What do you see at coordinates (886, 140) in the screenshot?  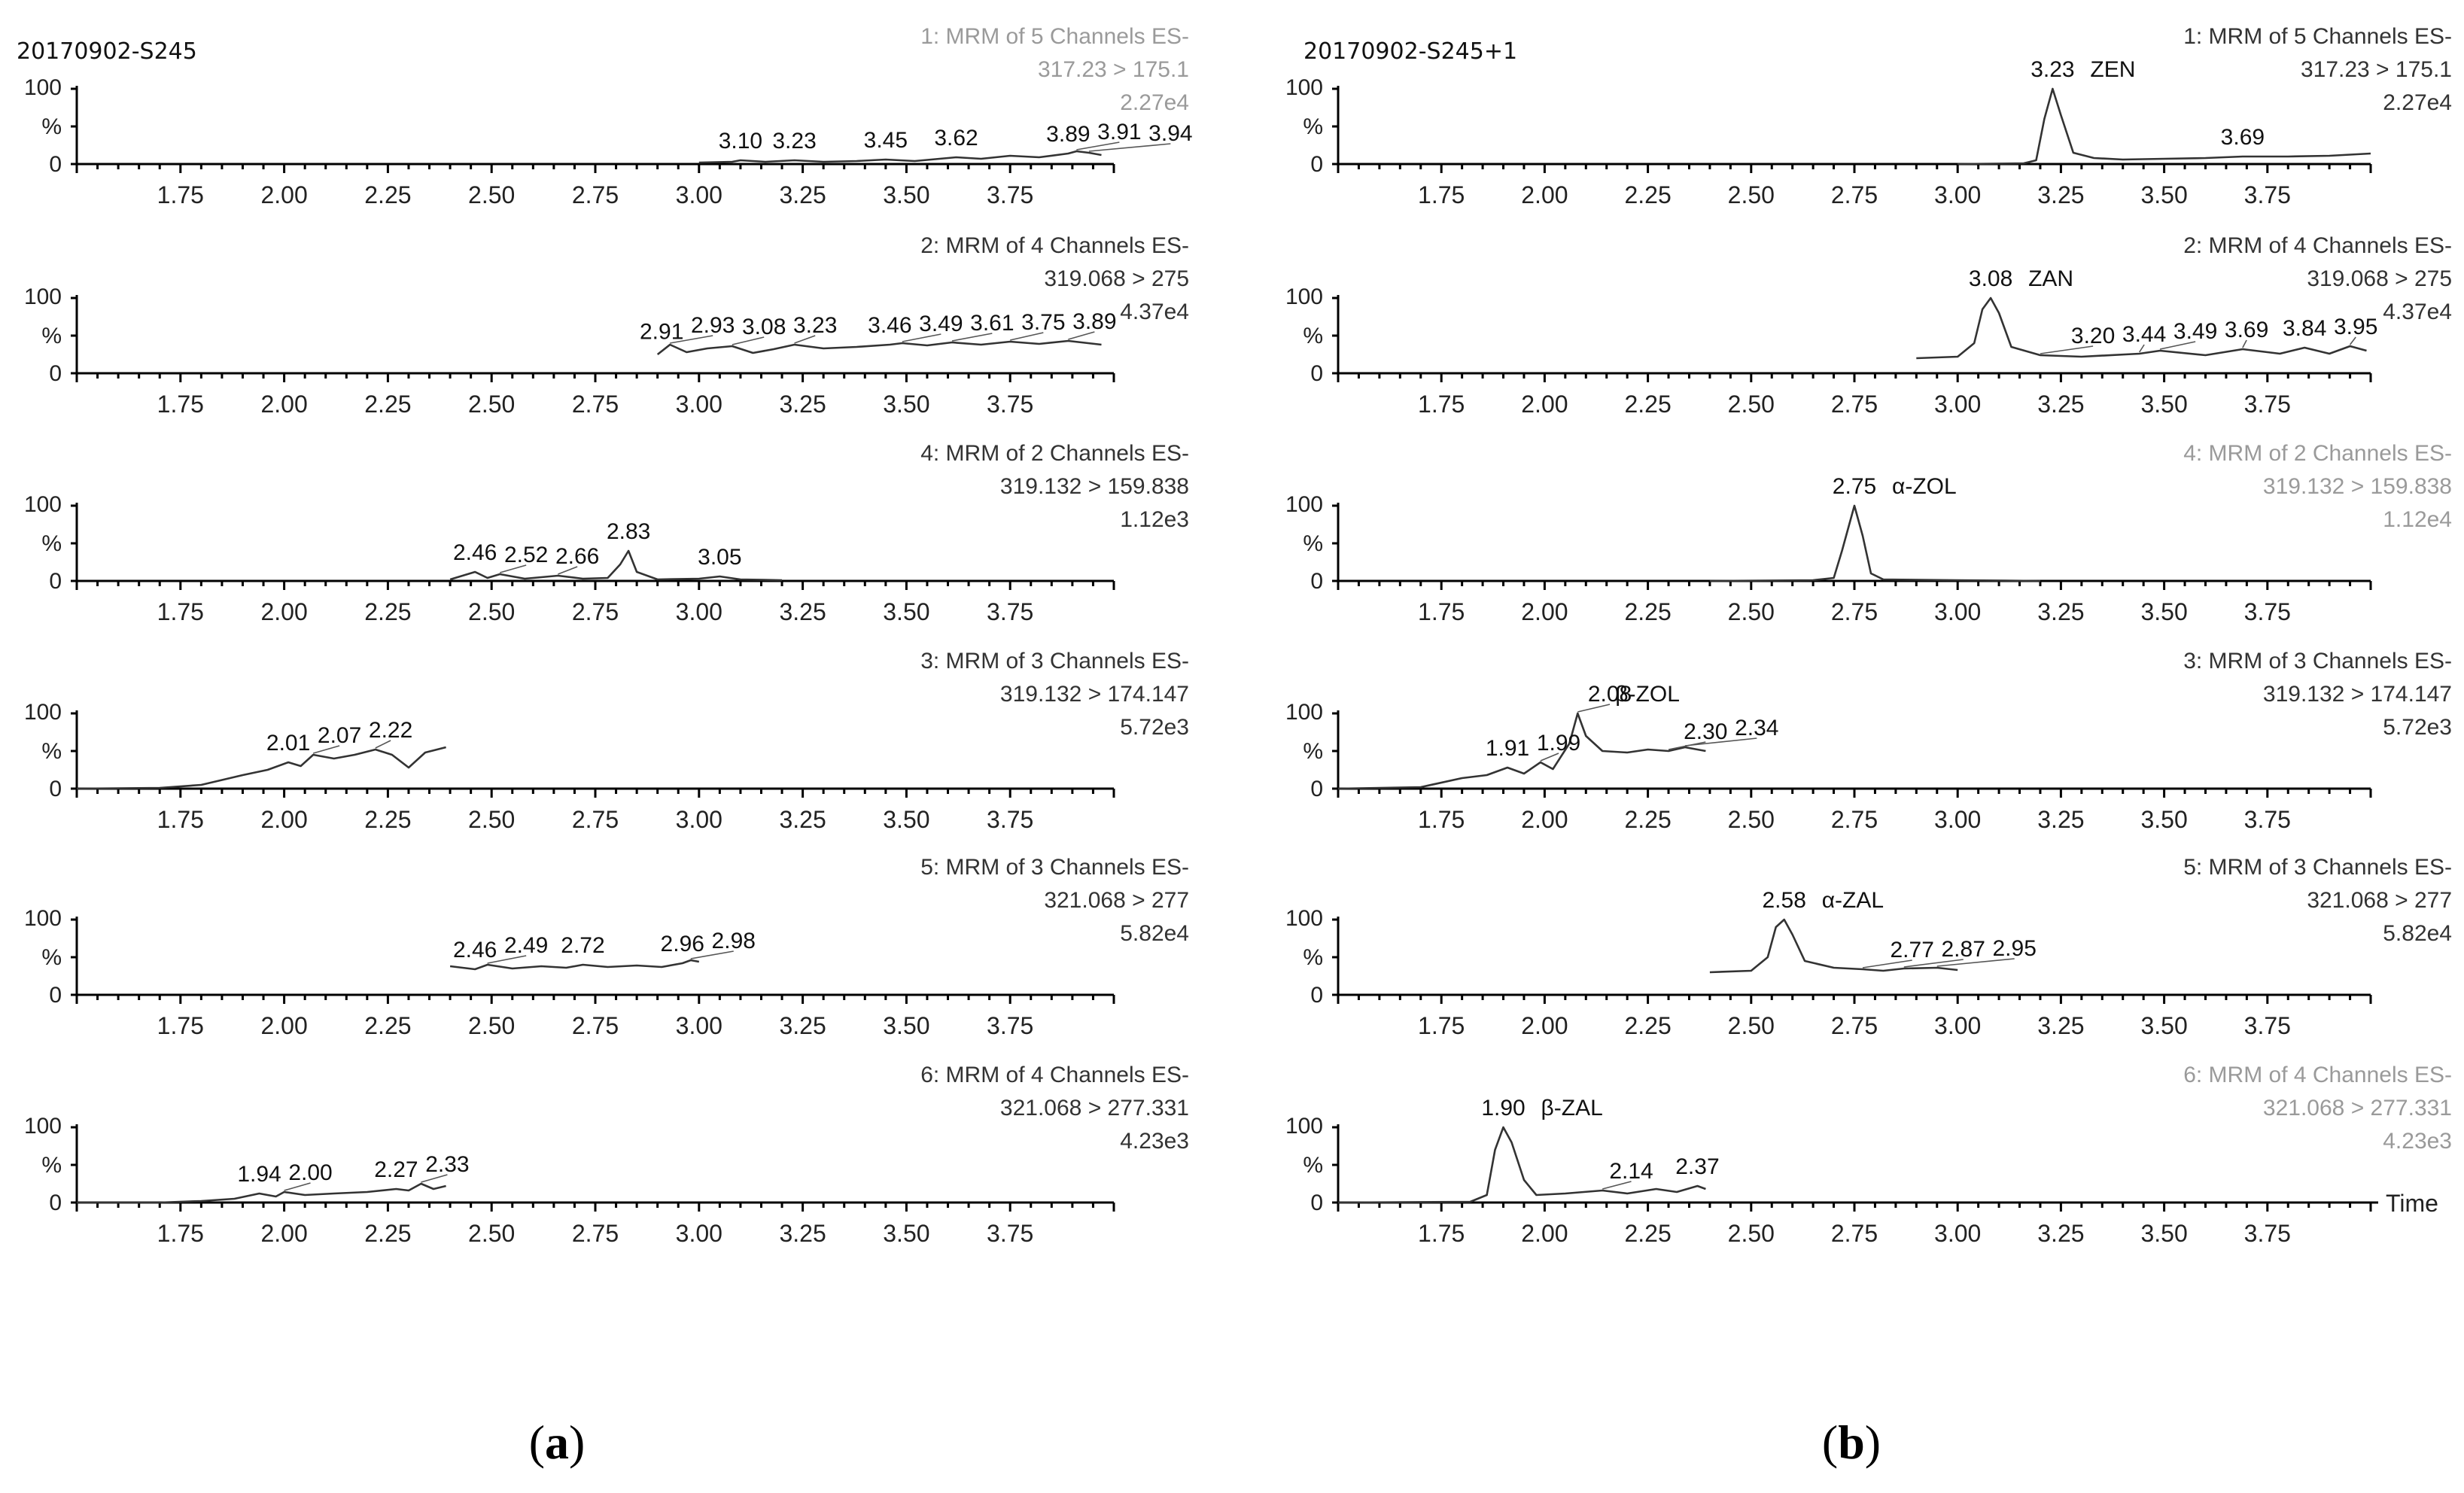 I see `peak-label: 3.45` at bounding box center [886, 140].